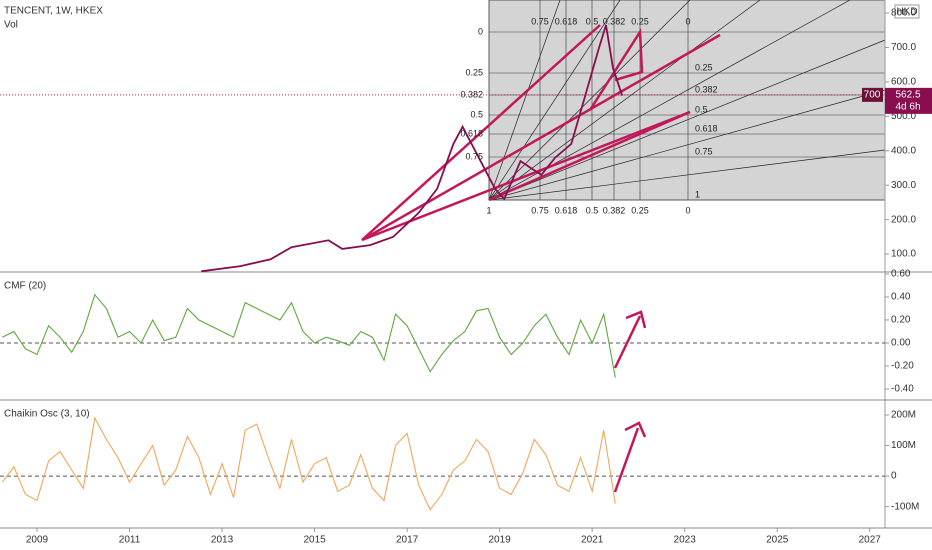 Image resolution: width=932 pixels, height=550 pixels. What do you see at coordinates (902, 366) in the screenshot?
I see `y-tick-label: -0.20` at bounding box center [902, 366].